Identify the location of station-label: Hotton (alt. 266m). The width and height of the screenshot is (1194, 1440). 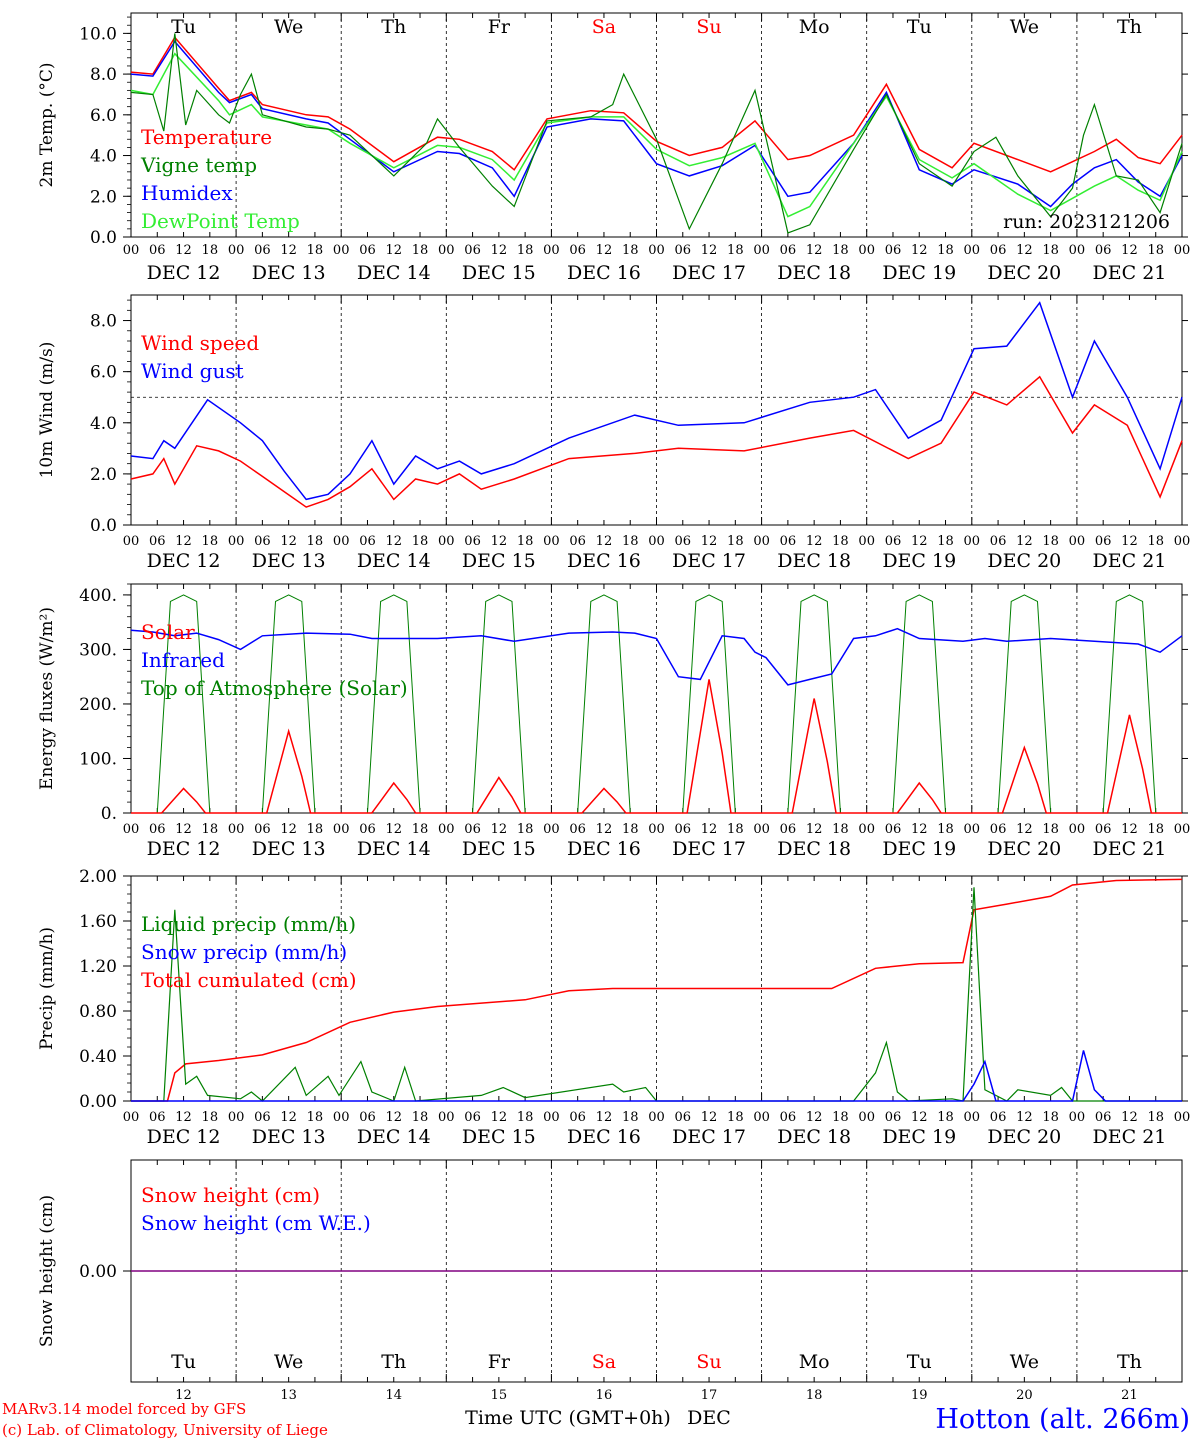
(1062, 1419).